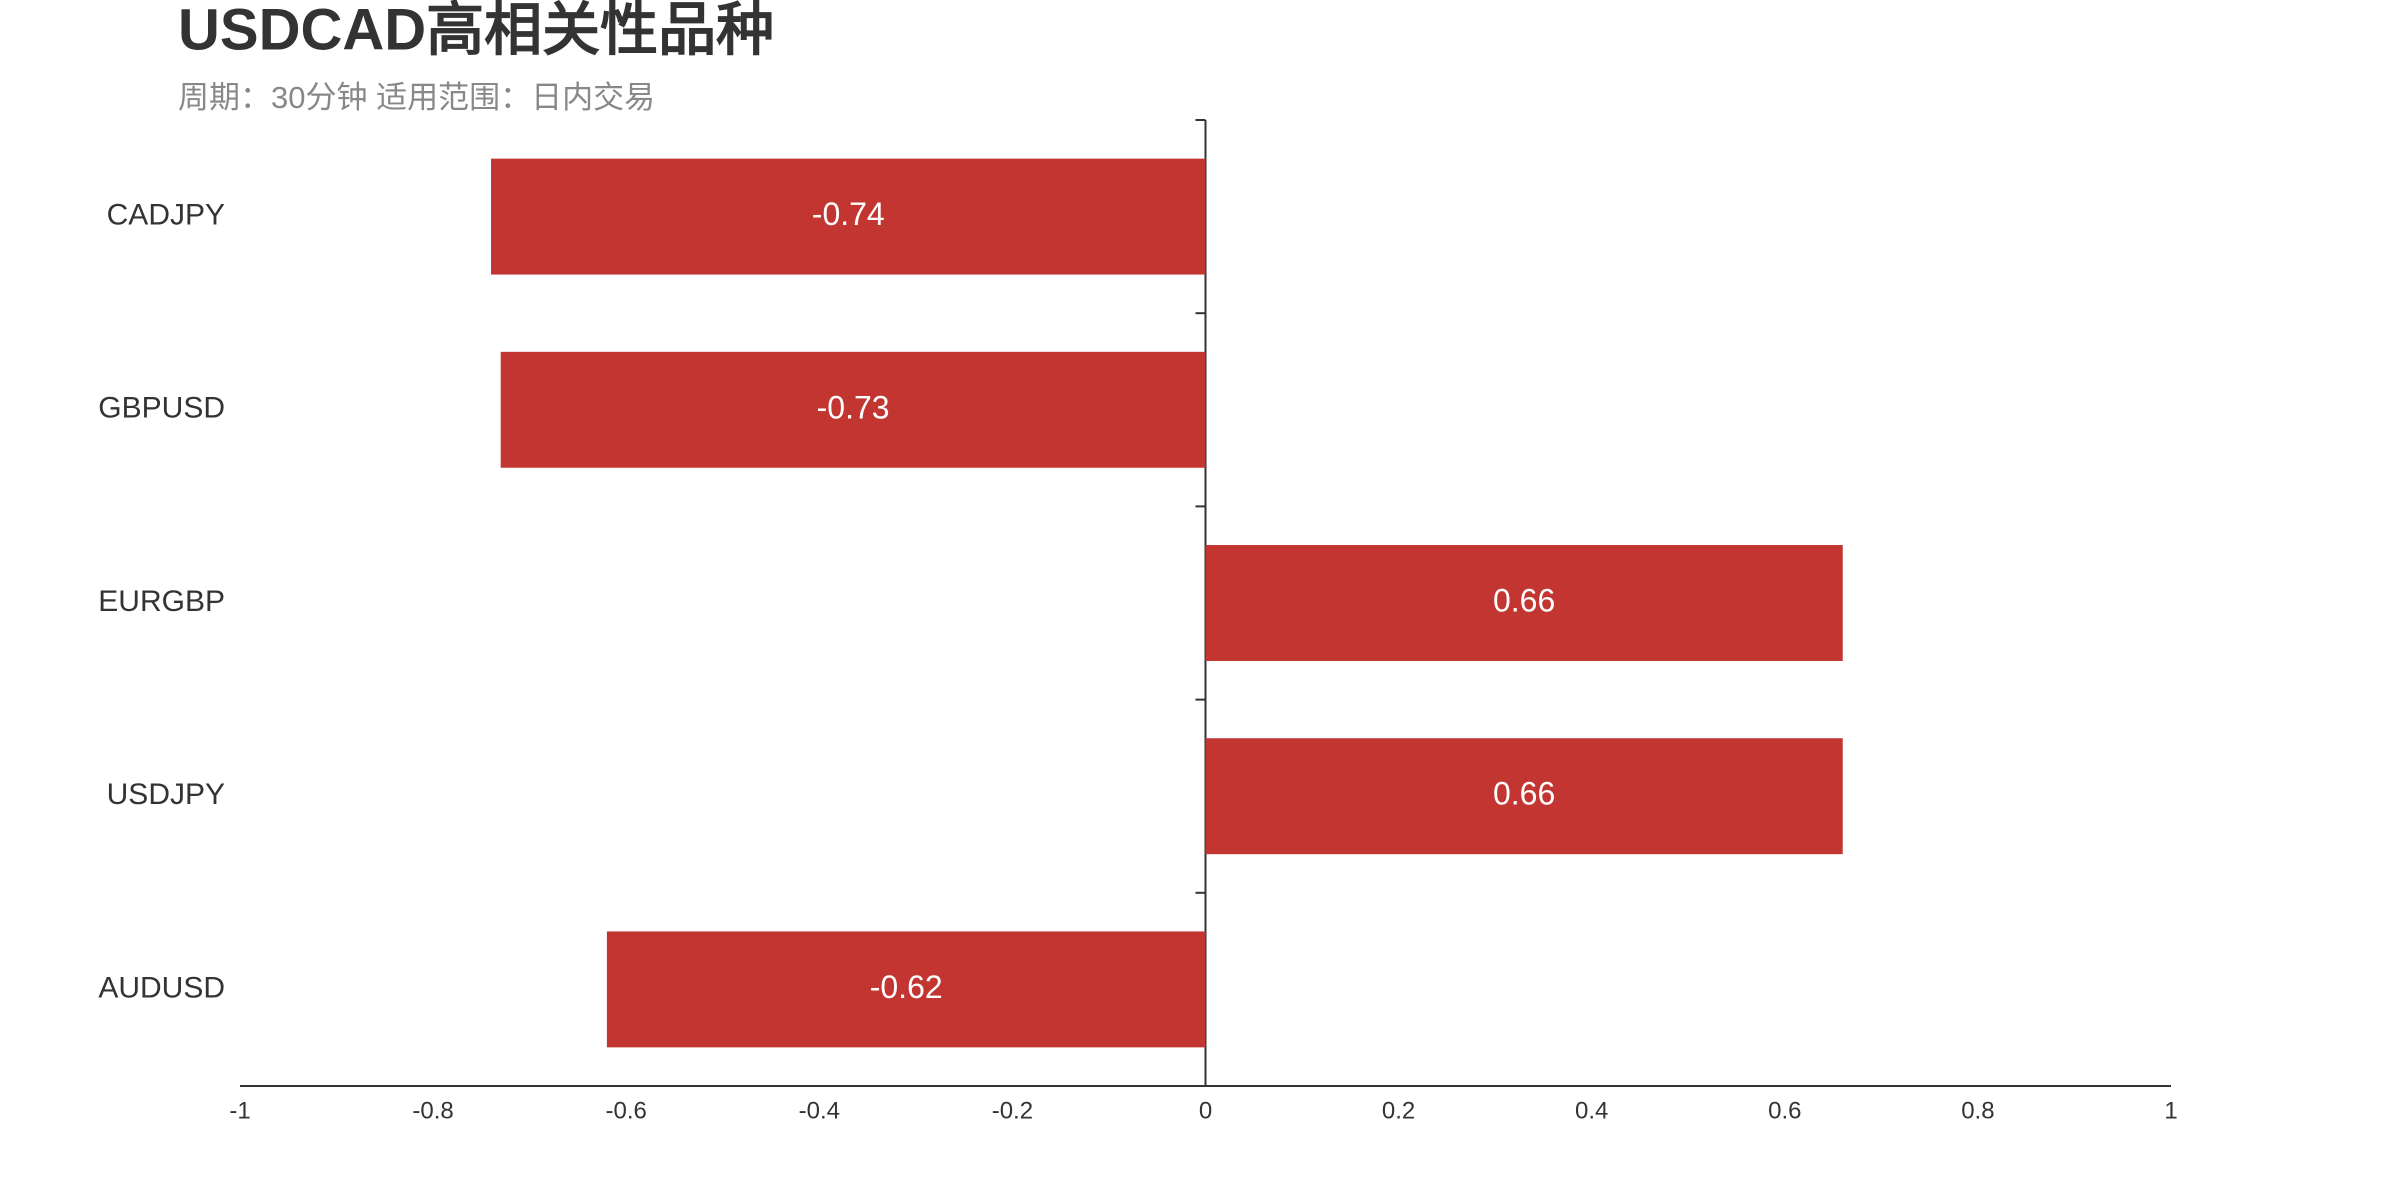  What do you see at coordinates (819, 1110) in the screenshot?
I see `x-tick-label: -0.4` at bounding box center [819, 1110].